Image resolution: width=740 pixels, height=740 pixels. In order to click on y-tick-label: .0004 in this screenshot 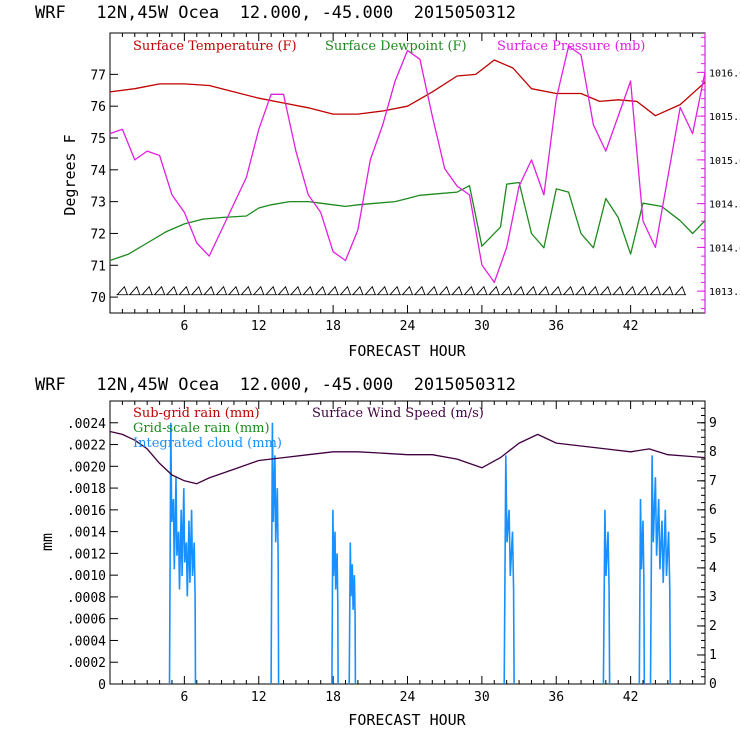, I will do `click(86, 641)`.